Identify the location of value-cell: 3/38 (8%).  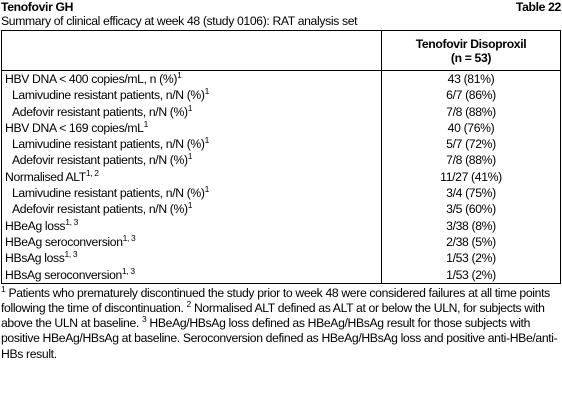
(471, 225).